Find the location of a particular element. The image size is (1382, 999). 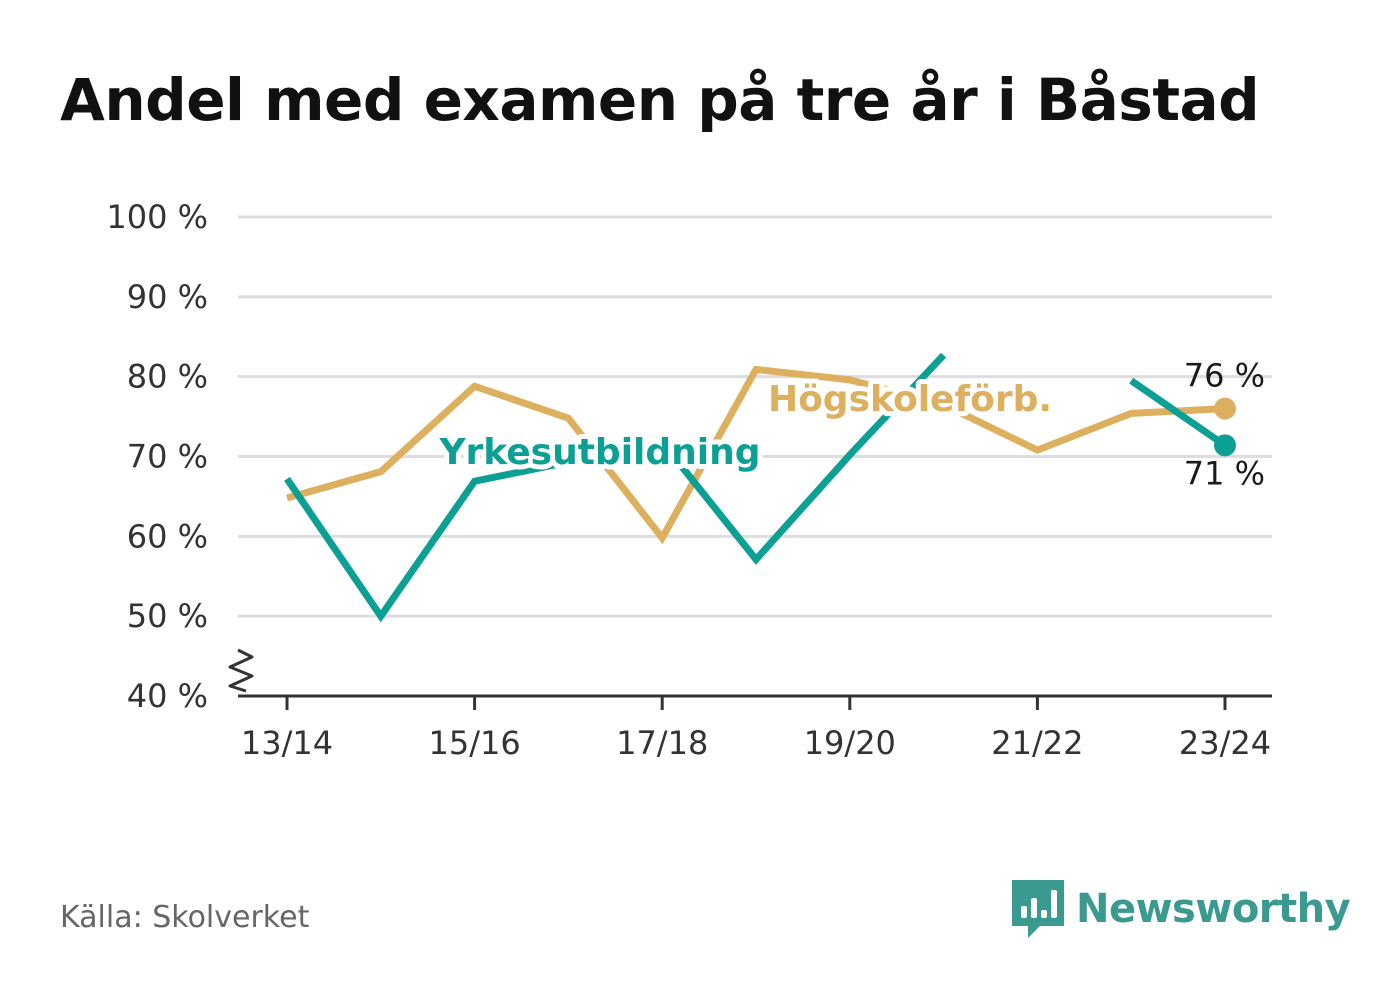

chart-title: Andel med examen på tre år i Båstad is located at coordinates (660, 100).